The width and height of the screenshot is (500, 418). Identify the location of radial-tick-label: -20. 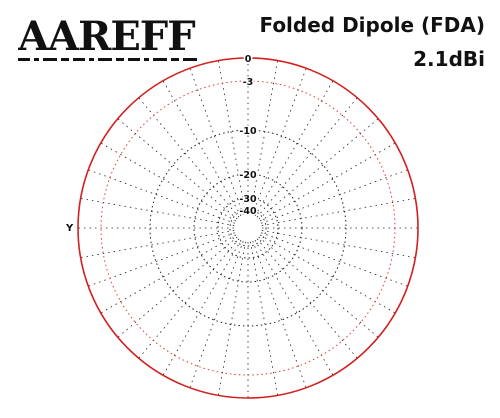
(248, 175).